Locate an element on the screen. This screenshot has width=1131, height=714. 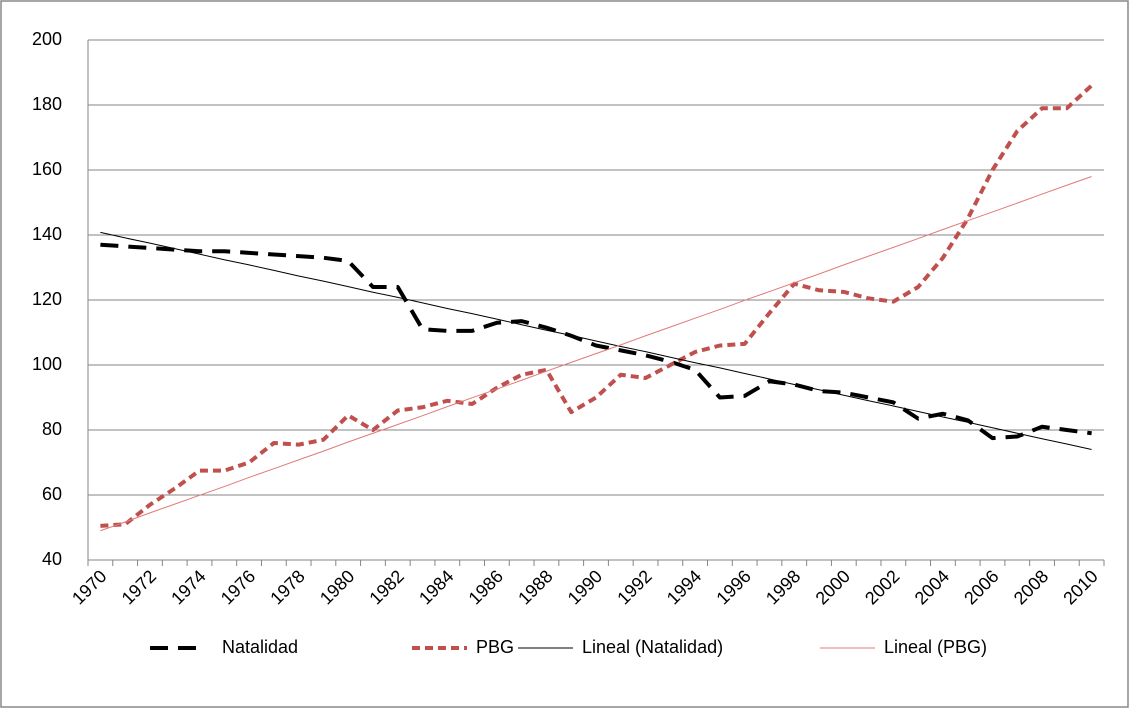
y-tick-label: 140 is located at coordinates (47, 234).